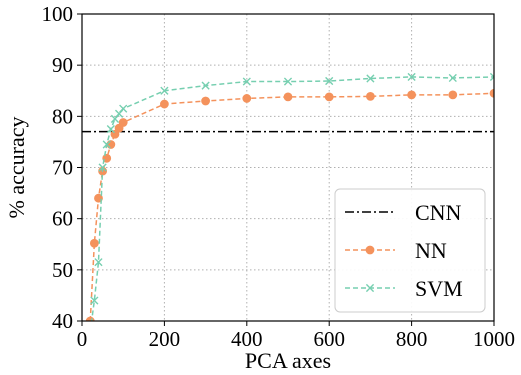  I want to click on legend-box, so click(410, 250).